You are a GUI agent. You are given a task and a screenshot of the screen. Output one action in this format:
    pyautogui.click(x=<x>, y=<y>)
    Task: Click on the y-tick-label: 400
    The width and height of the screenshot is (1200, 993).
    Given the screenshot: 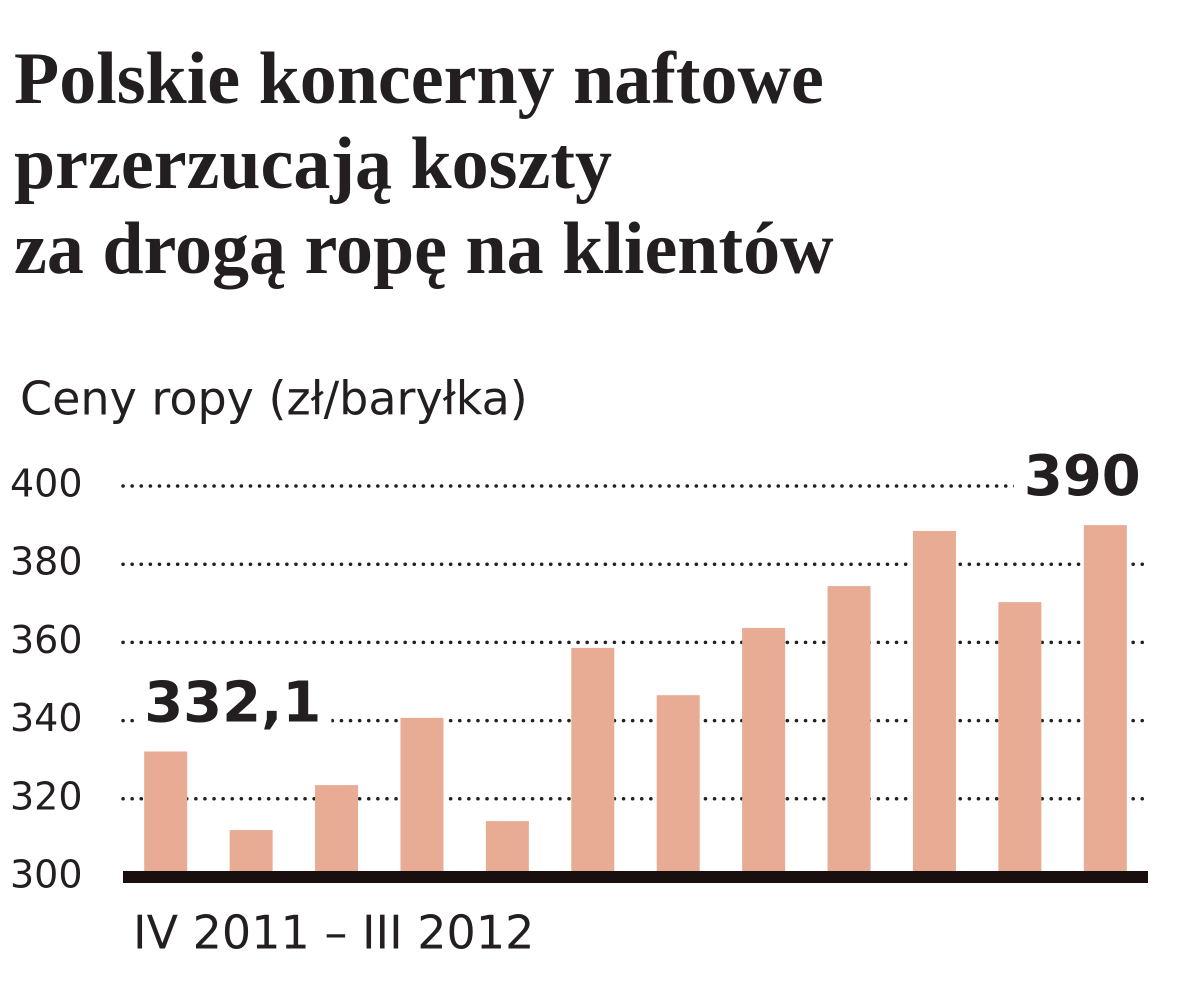 What is the action you would take?
    pyautogui.click(x=46, y=484)
    